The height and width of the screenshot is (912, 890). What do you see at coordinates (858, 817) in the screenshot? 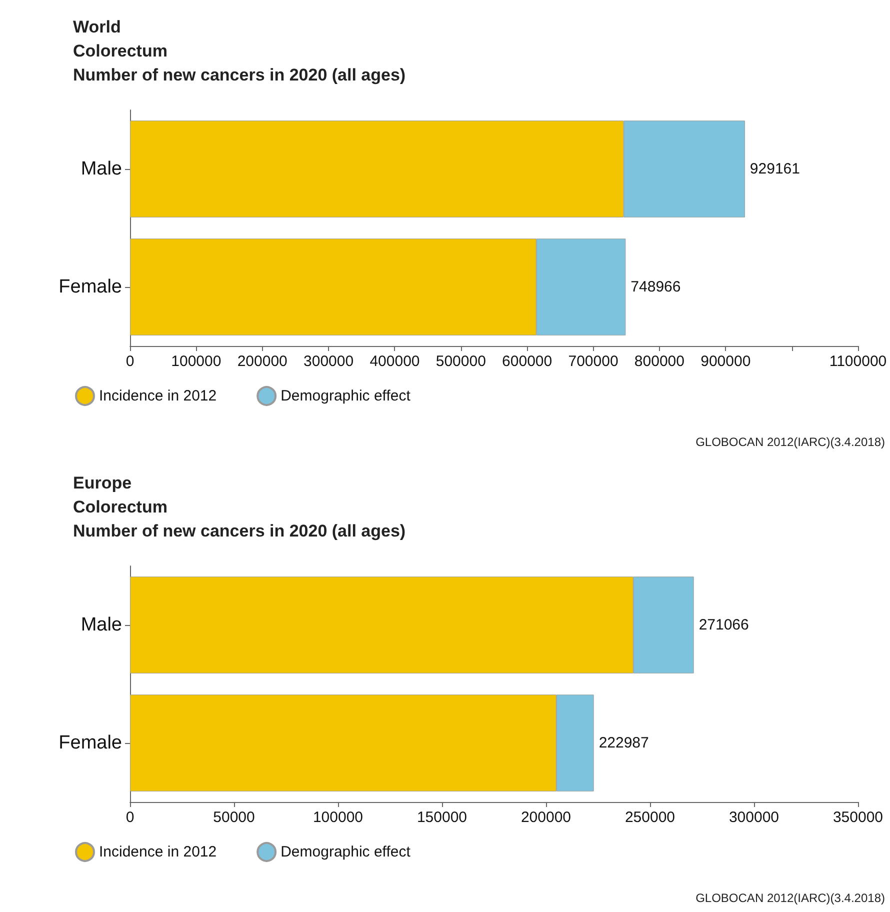
I see `x-tick-label: 350000` at bounding box center [858, 817].